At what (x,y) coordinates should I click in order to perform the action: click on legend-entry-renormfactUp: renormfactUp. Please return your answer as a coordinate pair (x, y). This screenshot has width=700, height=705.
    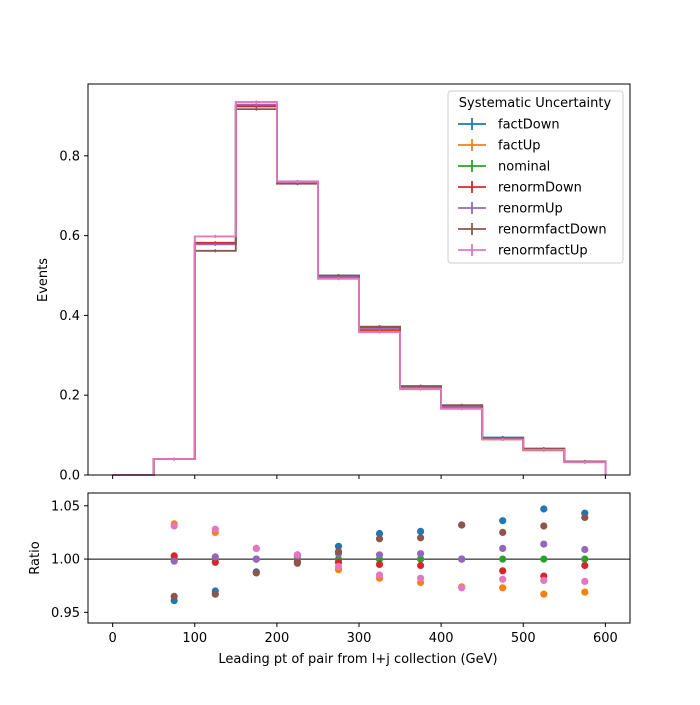
    Looking at the image, I should click on (523, 251).